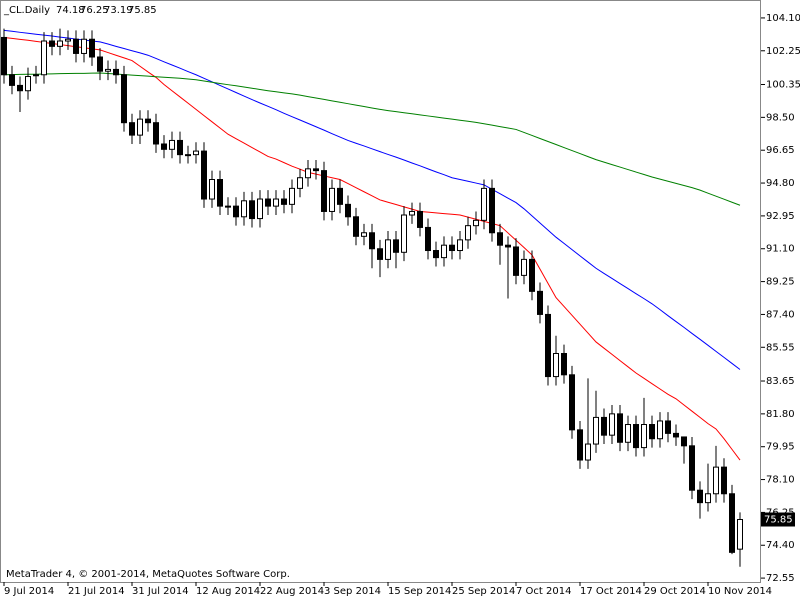 The width and height of the screenshot is (800, 600). Describe the element at coordinates (780, 347) in the screenshot. I see `y-tick-label: 85.55` at that location.